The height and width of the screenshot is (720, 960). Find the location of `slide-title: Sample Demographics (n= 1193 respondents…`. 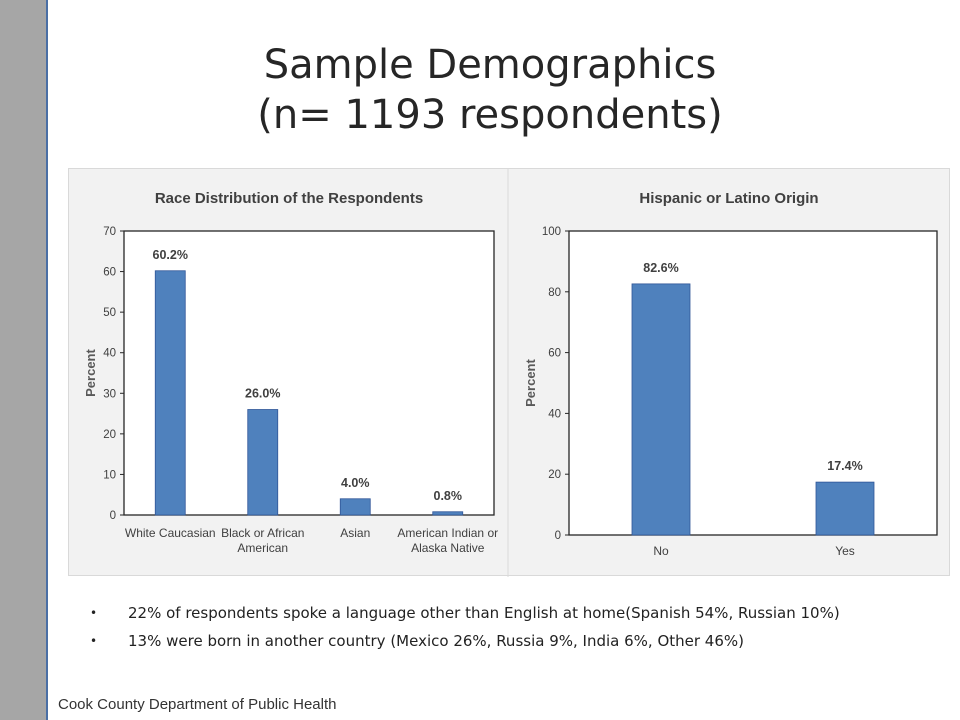

slide-title: Sample Demographics (n= 1193 respondents… is located at coordinates (490, 90).